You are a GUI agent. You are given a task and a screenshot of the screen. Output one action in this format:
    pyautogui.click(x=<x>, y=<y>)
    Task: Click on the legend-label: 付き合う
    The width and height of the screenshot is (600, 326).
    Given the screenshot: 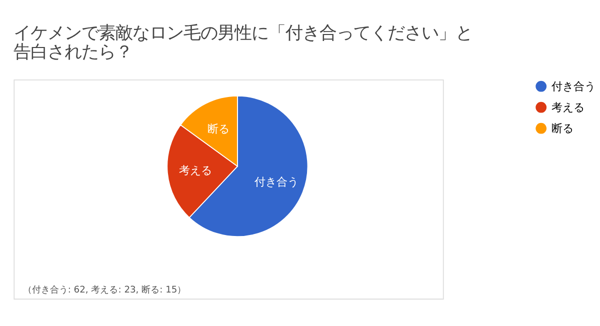 What is the action you would take?
    pyautogui.click(x=574, y=87)
    